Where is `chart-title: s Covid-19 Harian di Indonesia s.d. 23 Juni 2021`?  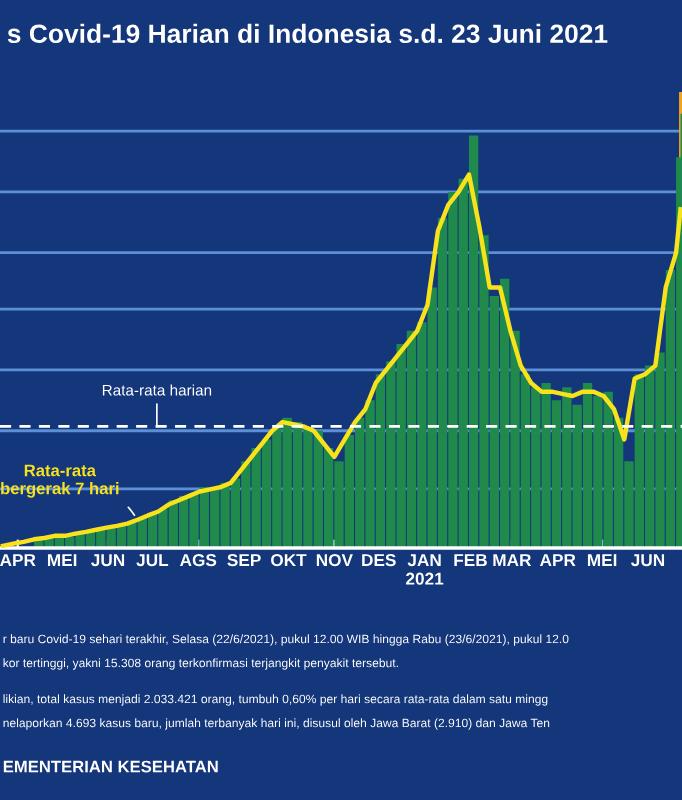 chart-title: s Covid-19 Harian di Indonesia s.d. 23 Juni 2021 is located at coordinates (307, 33).